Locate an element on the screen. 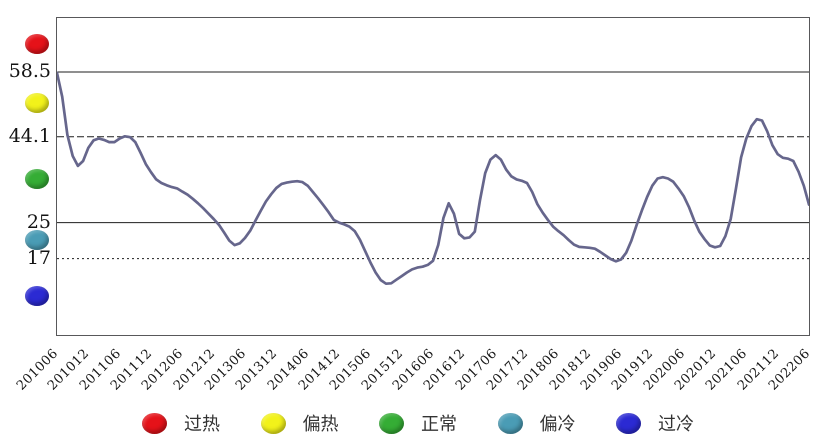 The image size is (827, 446). legend-label: 偏冷 is located at coordinates (557, 424).